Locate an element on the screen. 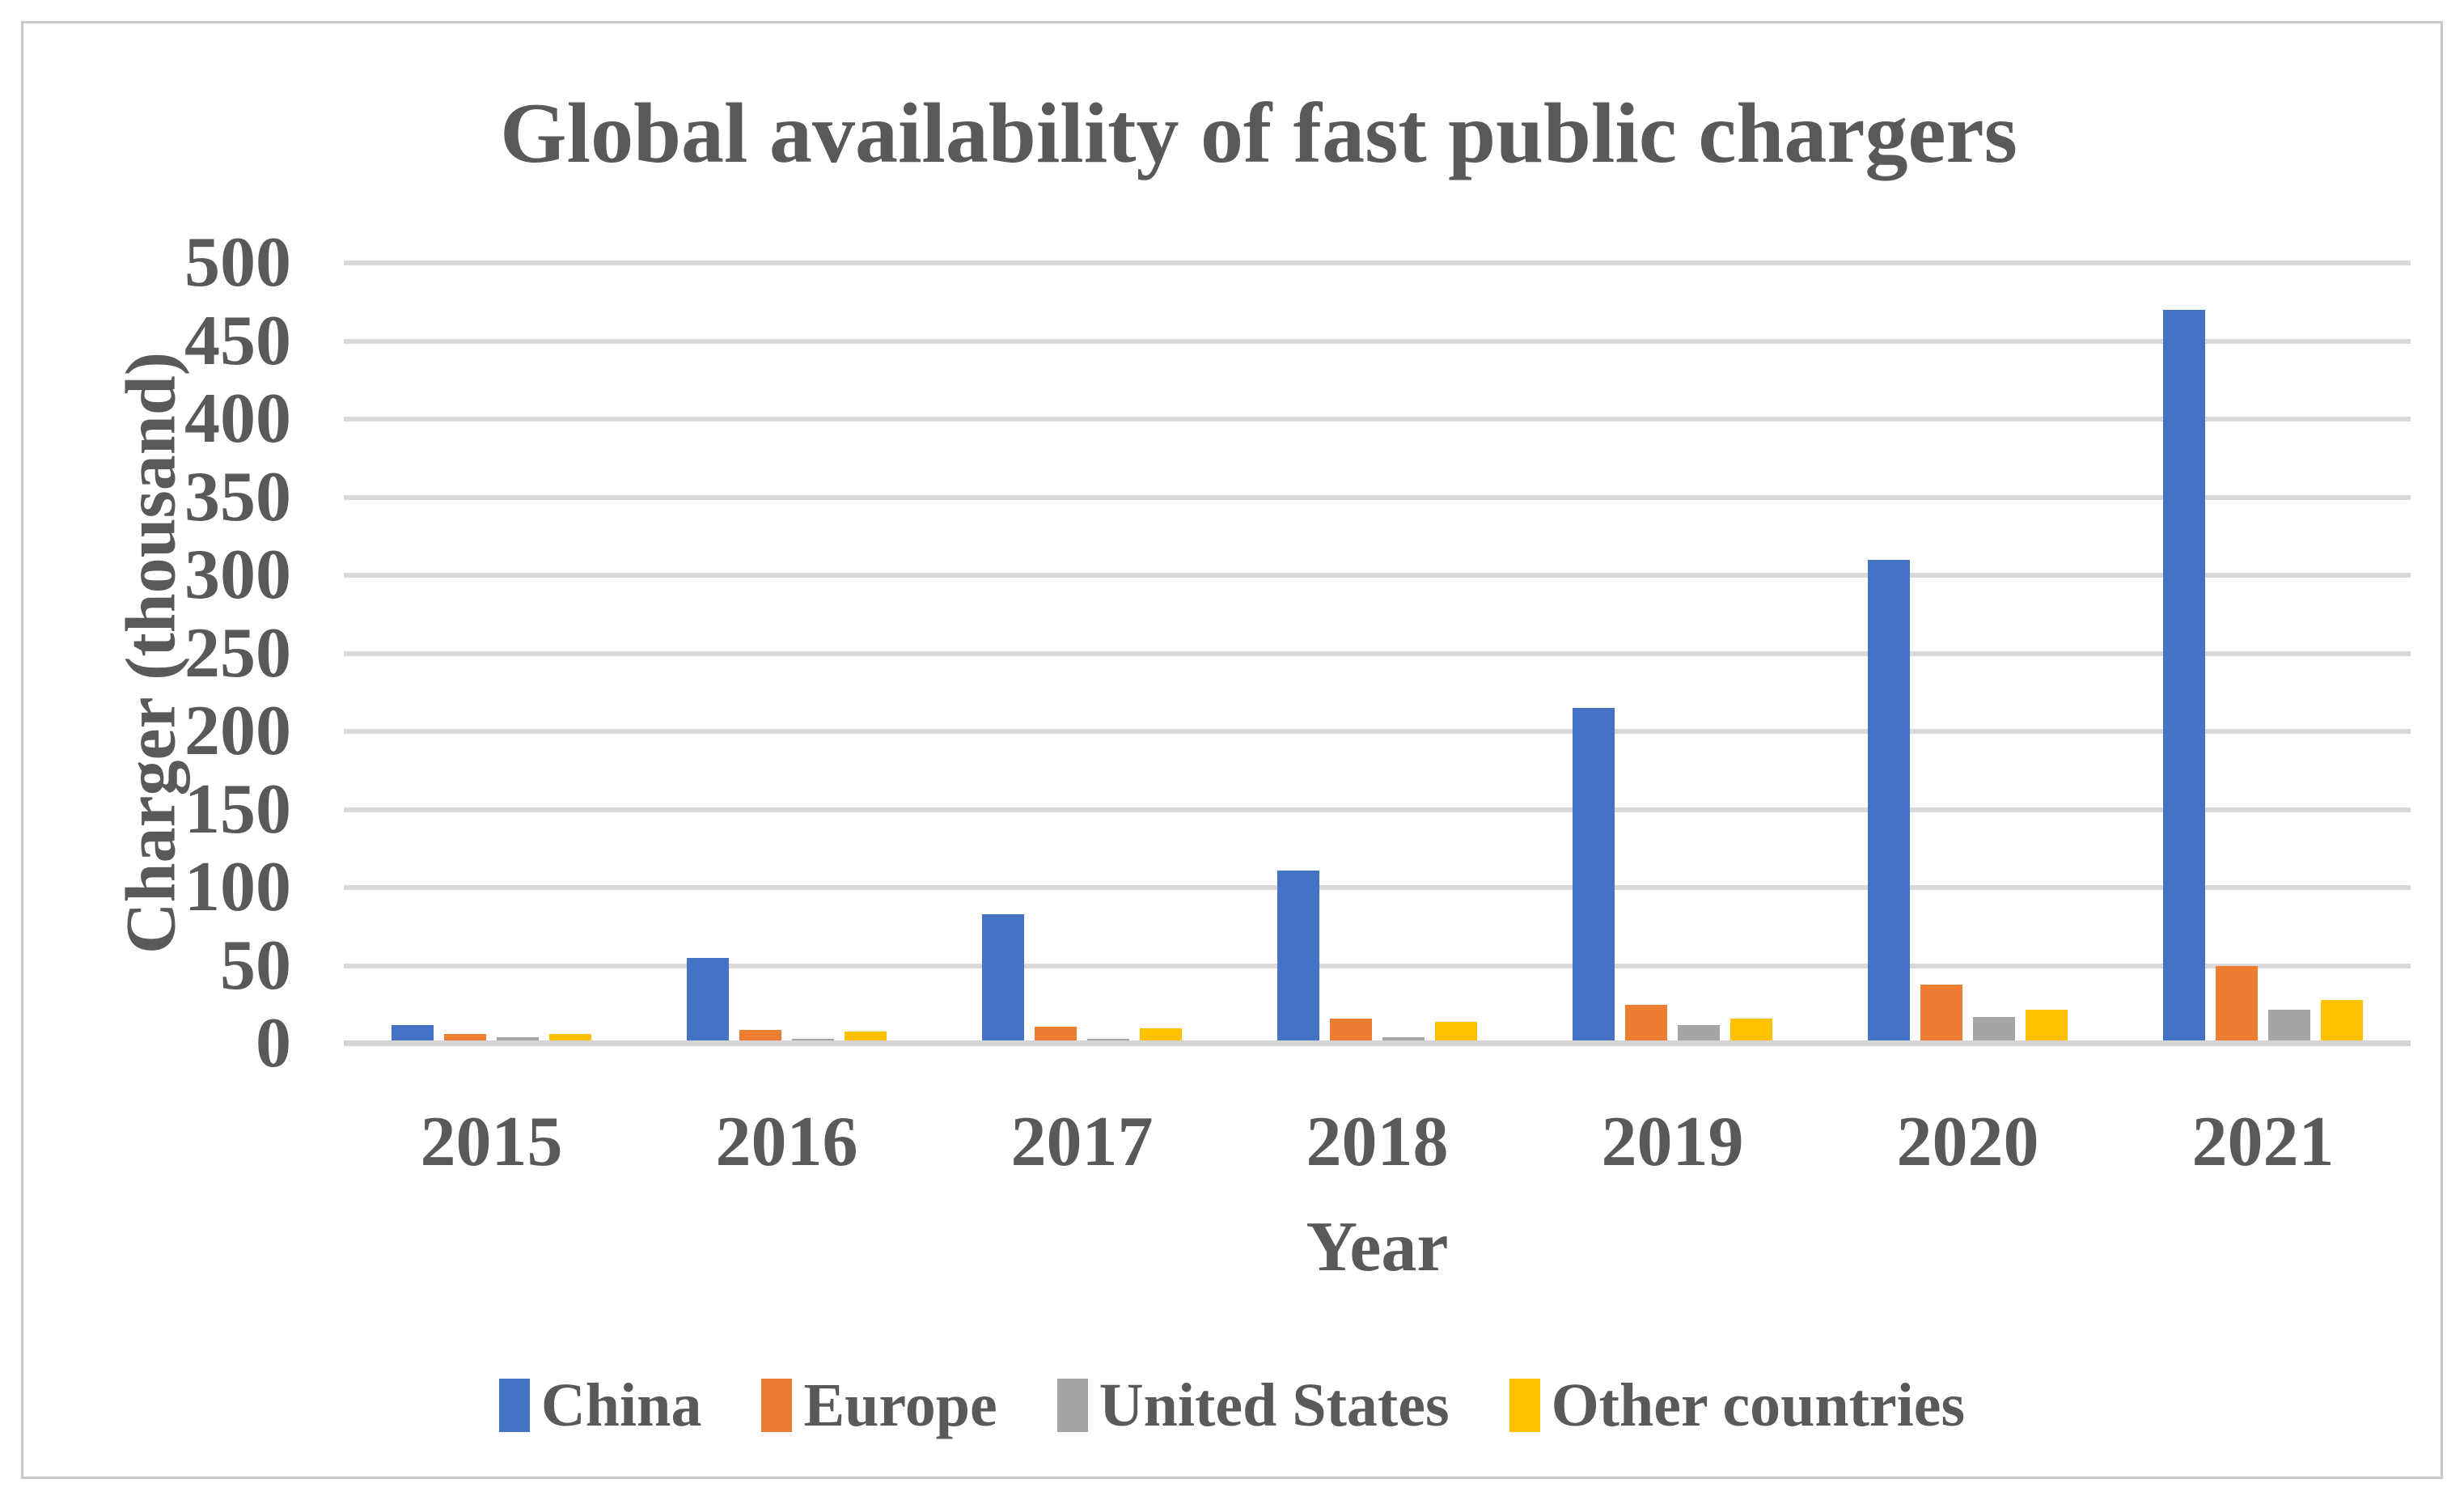 The width and height of the screenshot is (2464, 1500). y-tick-label-150: 150 is located at coordinates (237, 809).